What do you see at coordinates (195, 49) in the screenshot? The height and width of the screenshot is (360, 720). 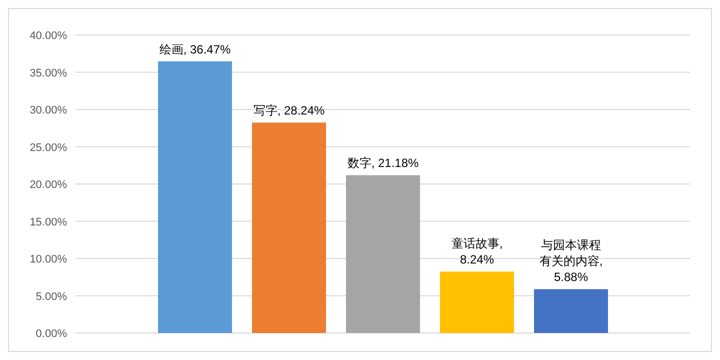 I see `data-label: 绘画, 36.47%` at bounding box center [195, 49].